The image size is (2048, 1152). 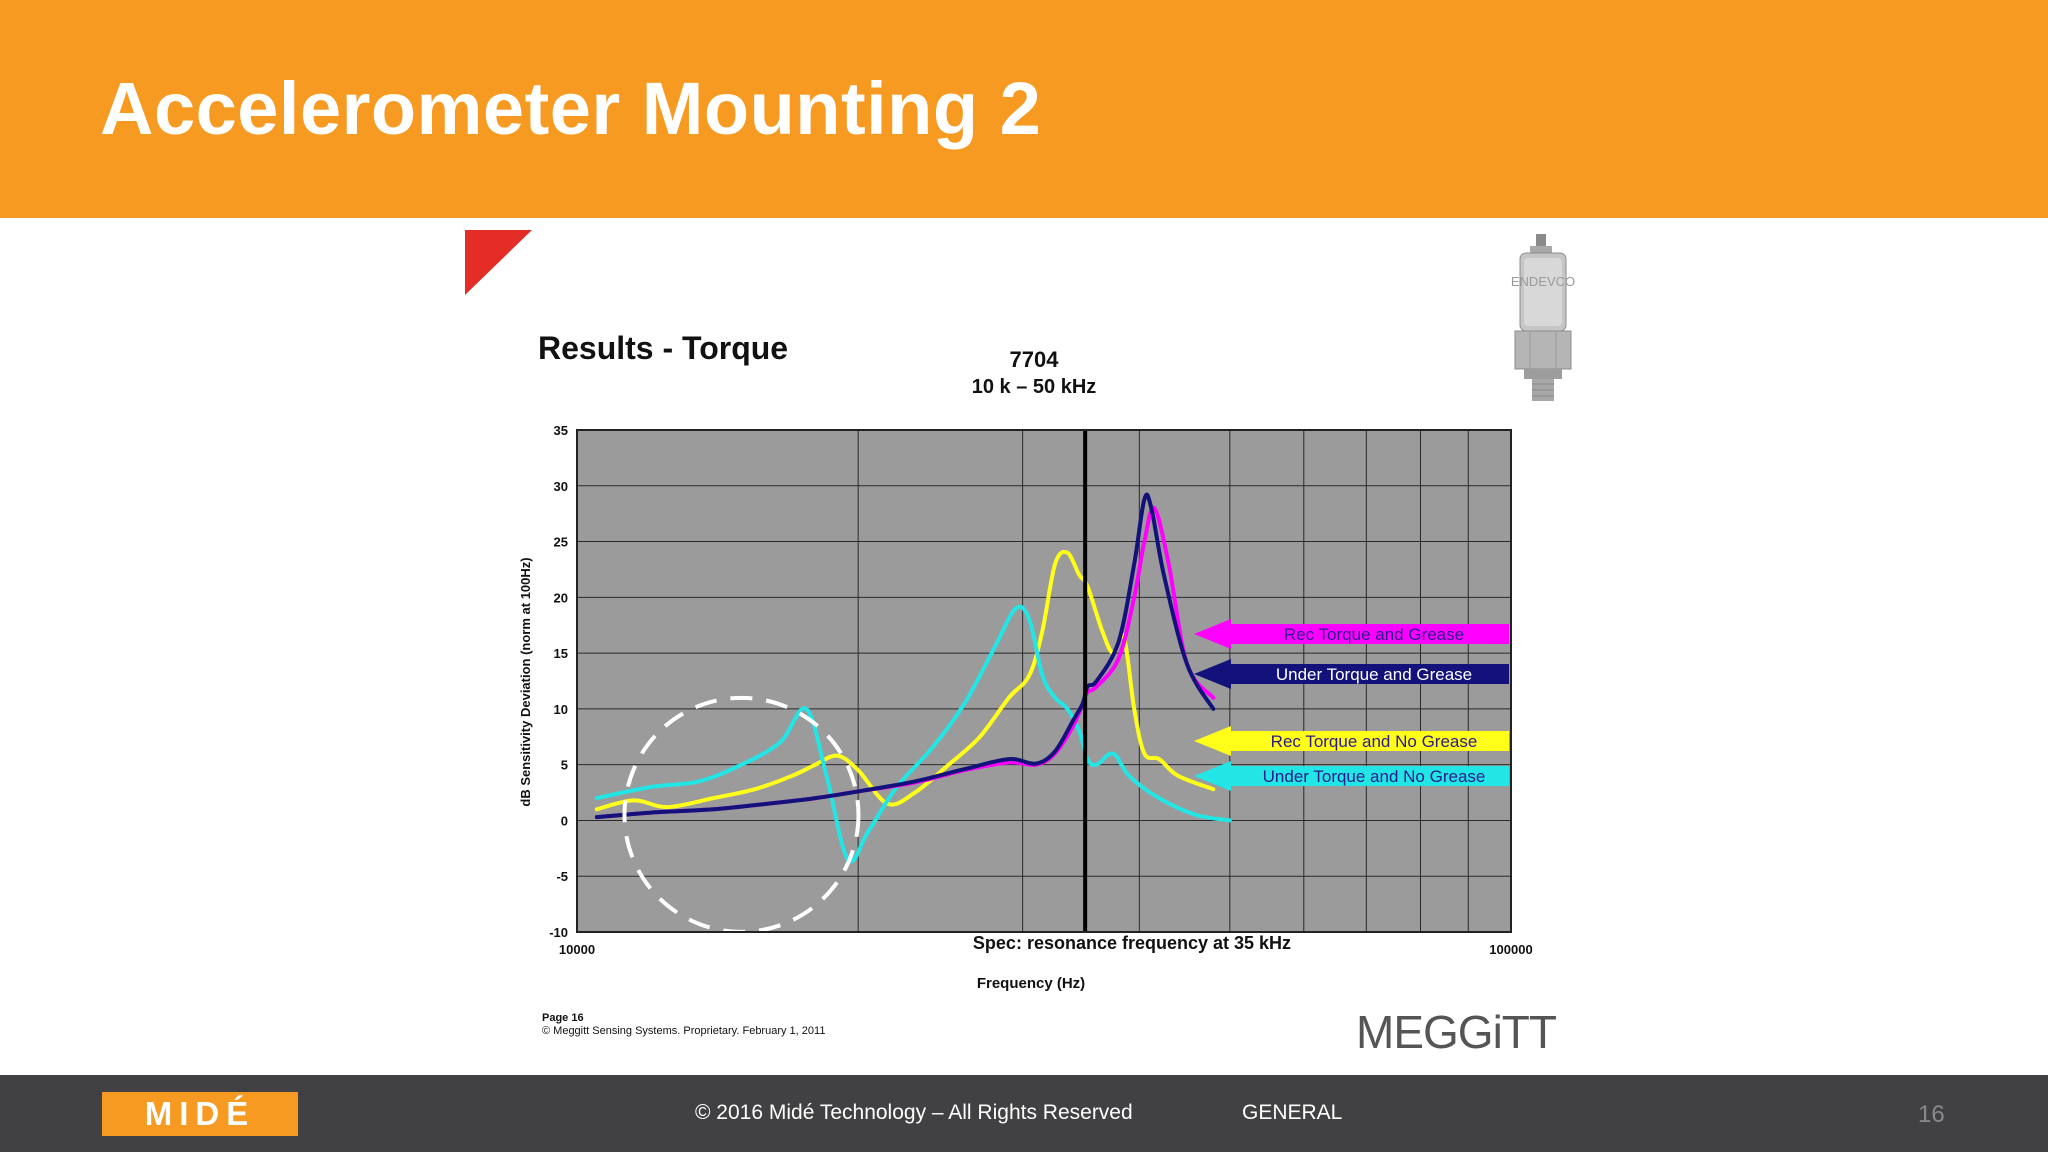 What do you see at coordinates (562, 876) in the screenshot?
I see `y-tick-label: -5` at bounding box center [562, 876].